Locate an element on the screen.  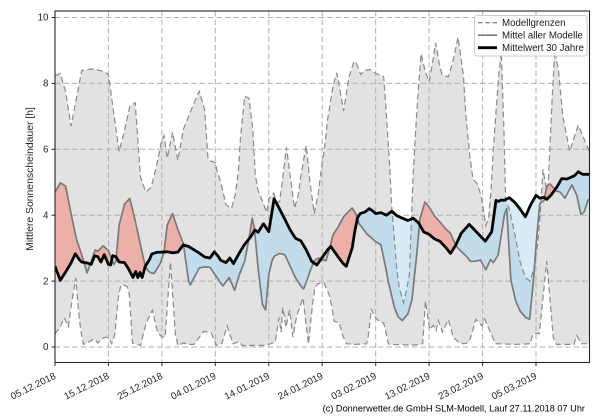
svg-text: 0 is located at coordinates (46, 347).